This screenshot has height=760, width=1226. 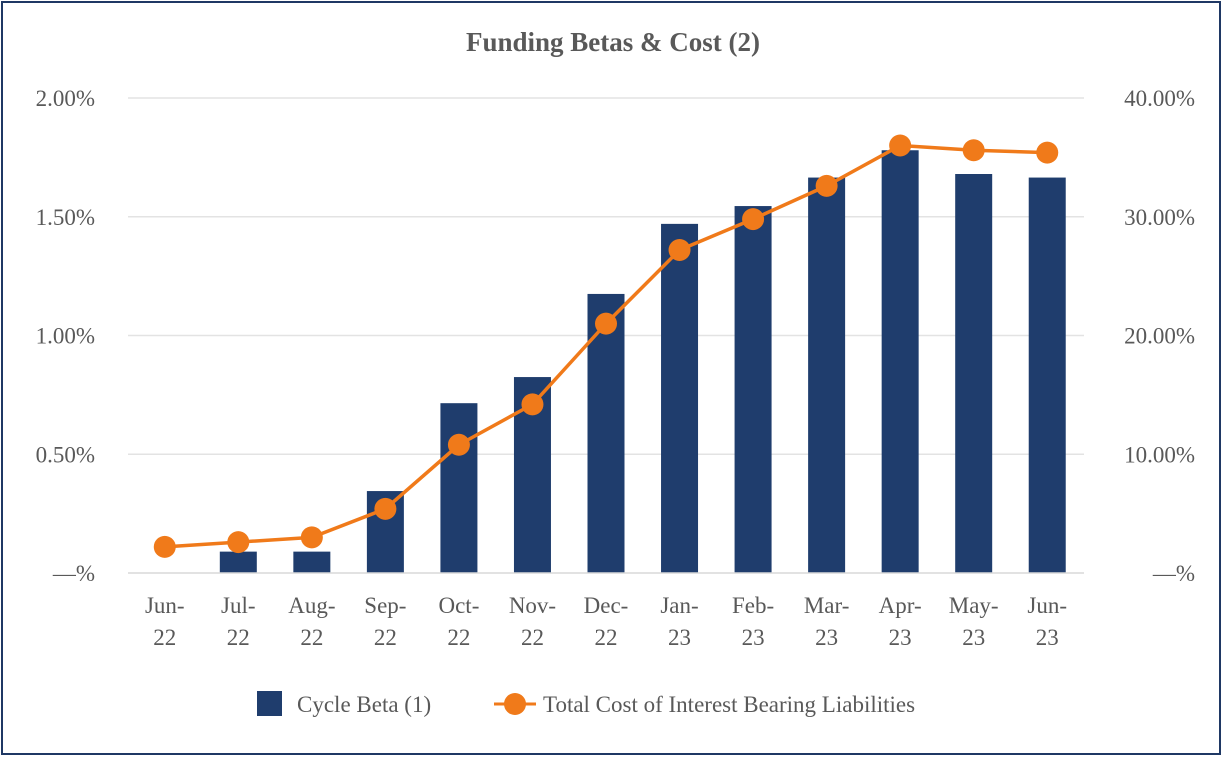 What do you see at coordinates (613, 42) in the screenshot?
I see `chart-title: Funding Betas & Cost (2)` at bounding box center [613, 42].